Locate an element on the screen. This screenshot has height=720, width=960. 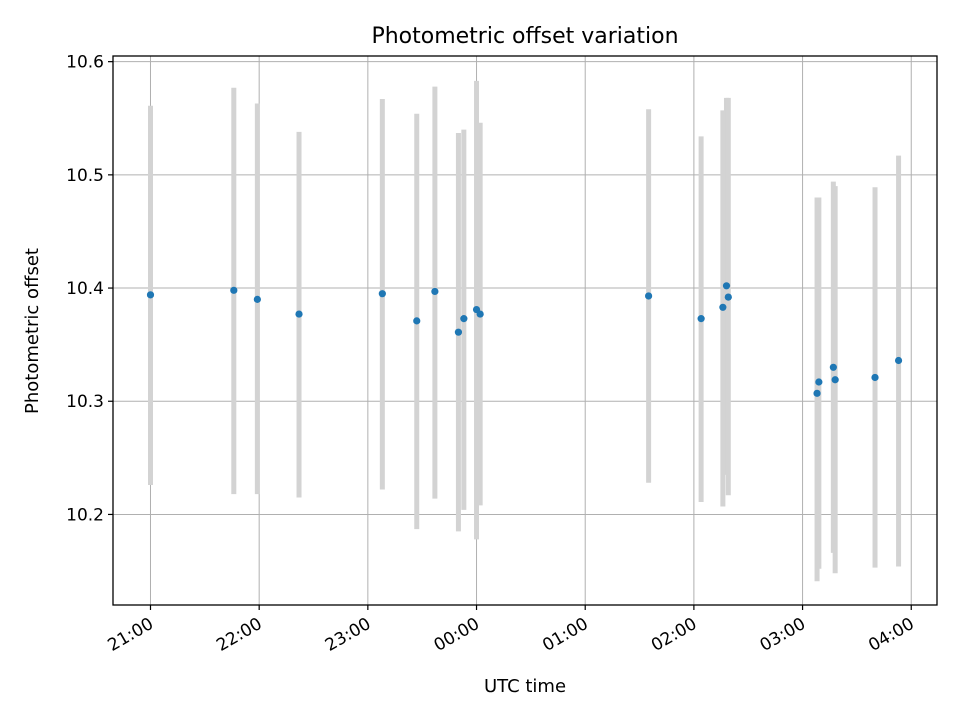
x-axis-label: UTC time is located at coordinates (525, 686).